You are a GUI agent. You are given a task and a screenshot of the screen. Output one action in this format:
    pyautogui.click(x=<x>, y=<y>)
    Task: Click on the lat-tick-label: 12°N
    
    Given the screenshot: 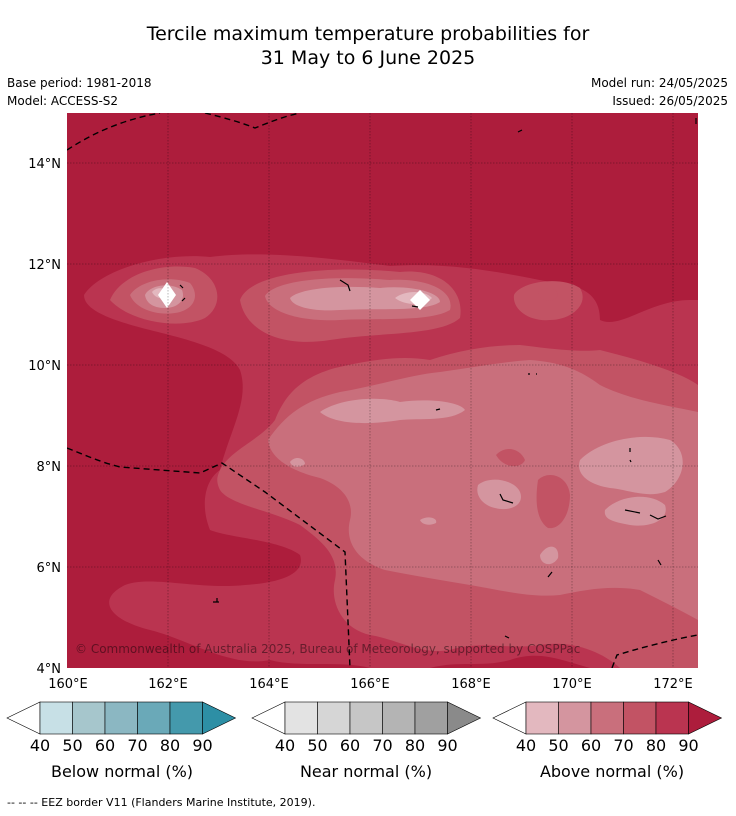 What is the action you would take?
    pyautogui.click(x=44, y=265)
    